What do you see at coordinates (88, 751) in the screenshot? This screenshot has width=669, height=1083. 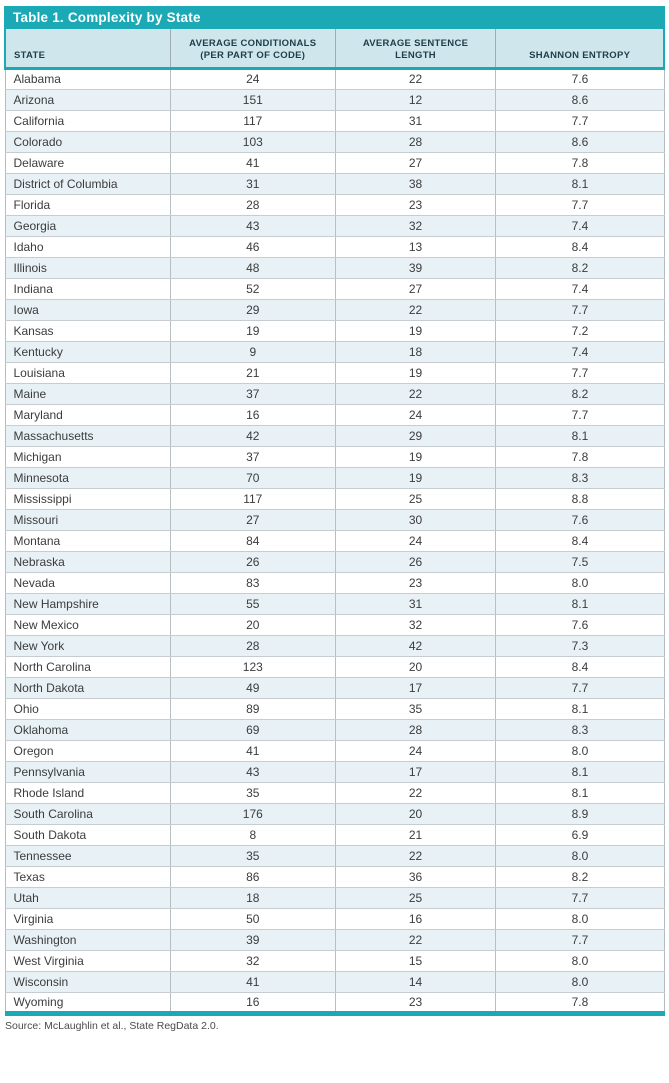 I see `state-cell: Oregon` at bounding box center [88, 751].